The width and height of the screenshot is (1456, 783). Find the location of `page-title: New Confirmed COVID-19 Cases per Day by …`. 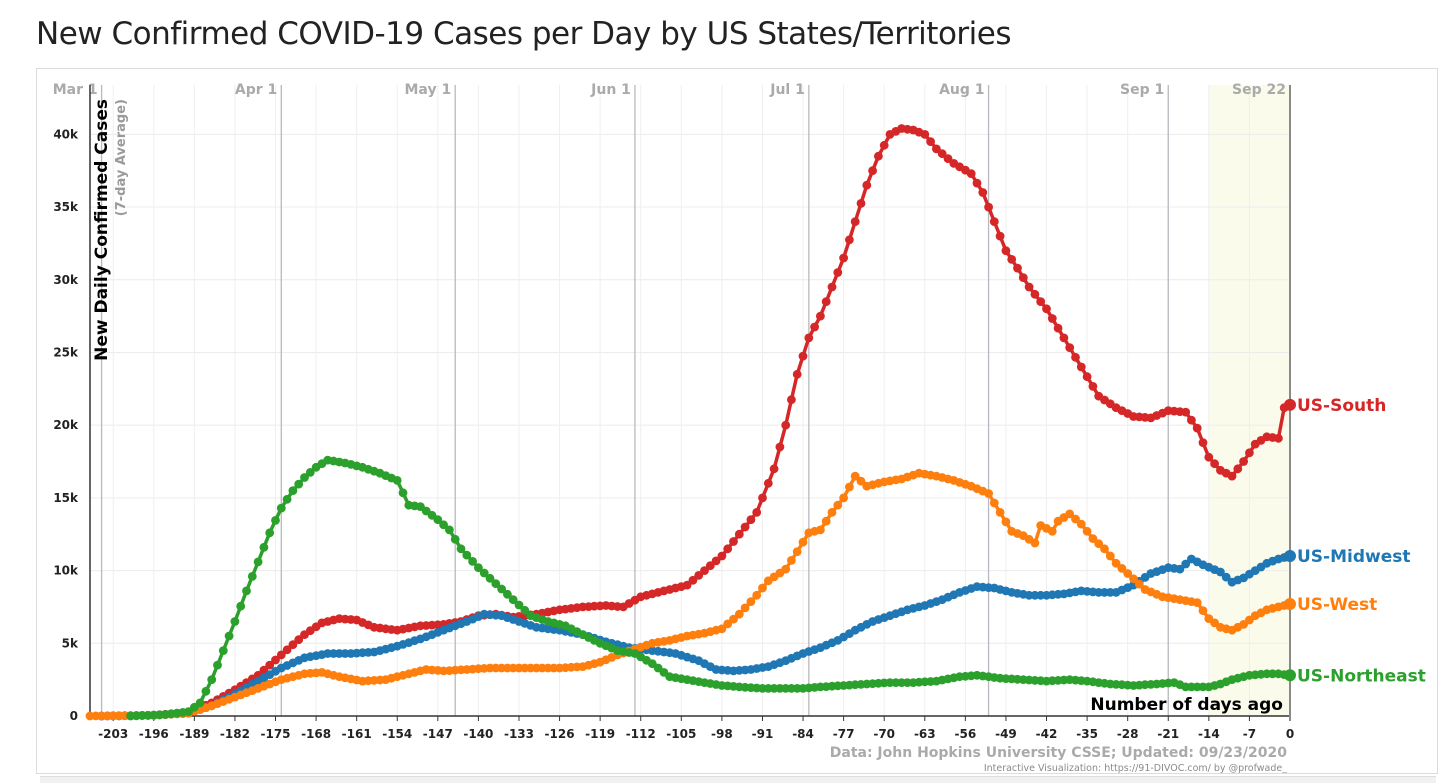

page-title: New Confirmed COVID-19 Cases per Day by … is located at coordinates (524, 34).